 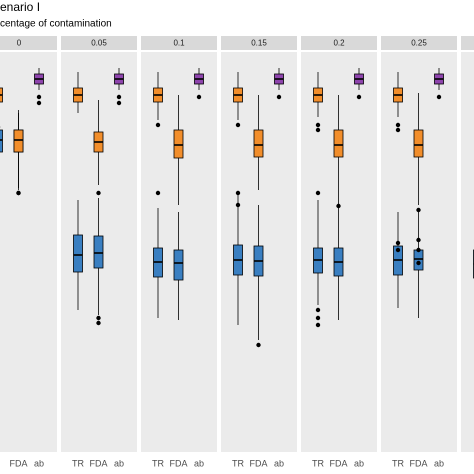 What do you see at coordinates (19, 43) in the screenshot?
I see `facet-label: 0` at bounding box center [19, 43].